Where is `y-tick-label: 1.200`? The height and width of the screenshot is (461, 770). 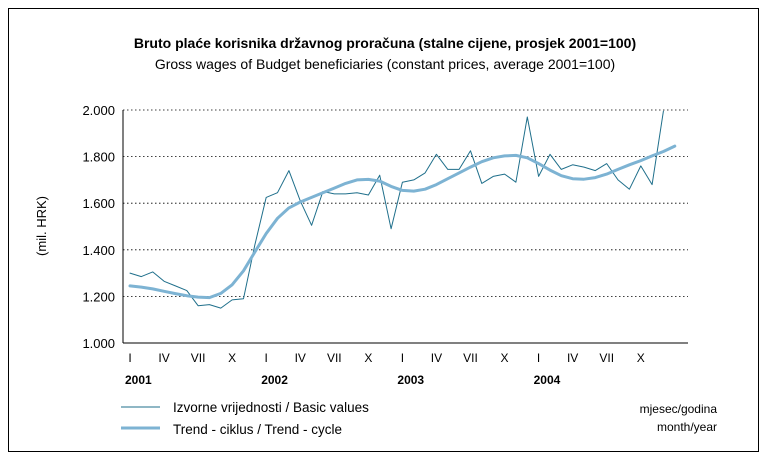
y-tick-label: 1.200 is located at coordinates (98, 296).